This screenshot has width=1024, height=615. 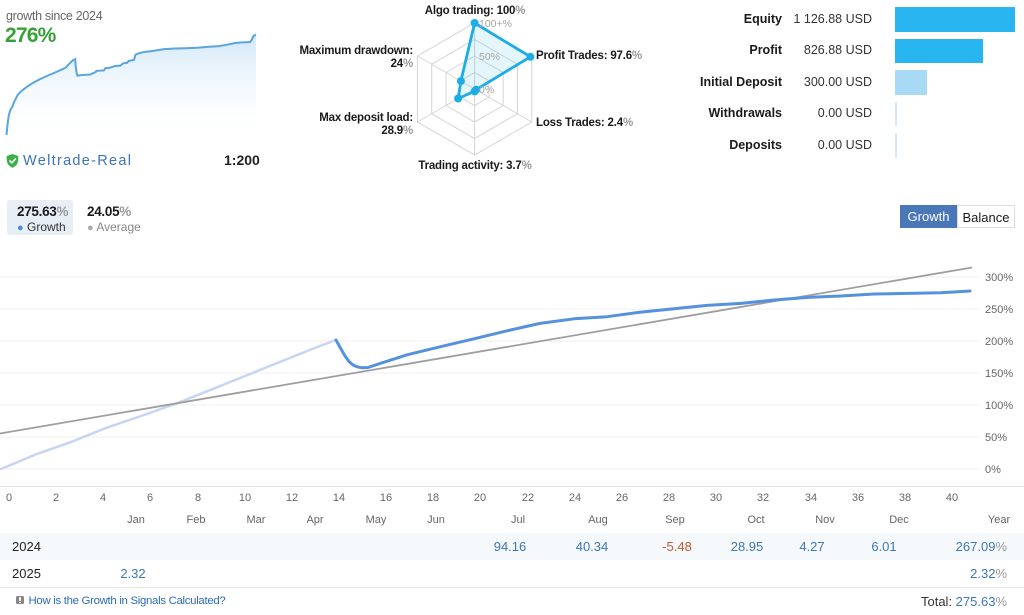 I want to click on svg-text: 100+%, so click(x=495, y=24).